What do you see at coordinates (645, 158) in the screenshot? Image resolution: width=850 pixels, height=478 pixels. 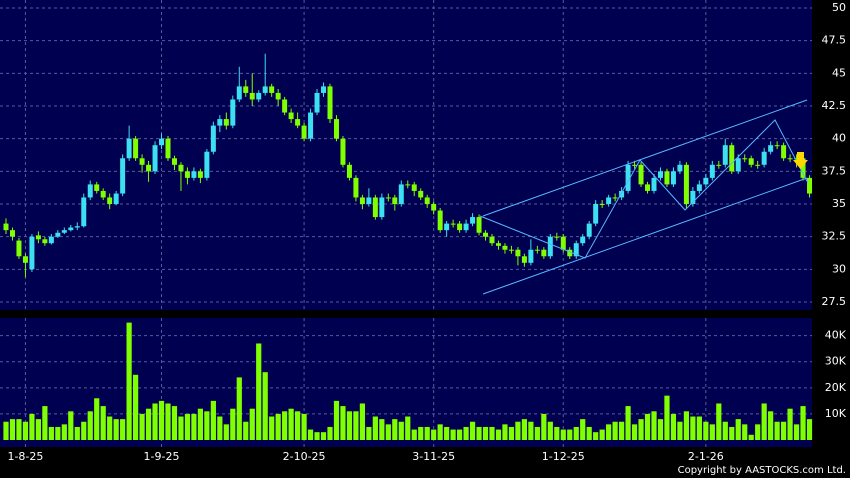 I see `channel-upper` at bounding box center [645, 158].